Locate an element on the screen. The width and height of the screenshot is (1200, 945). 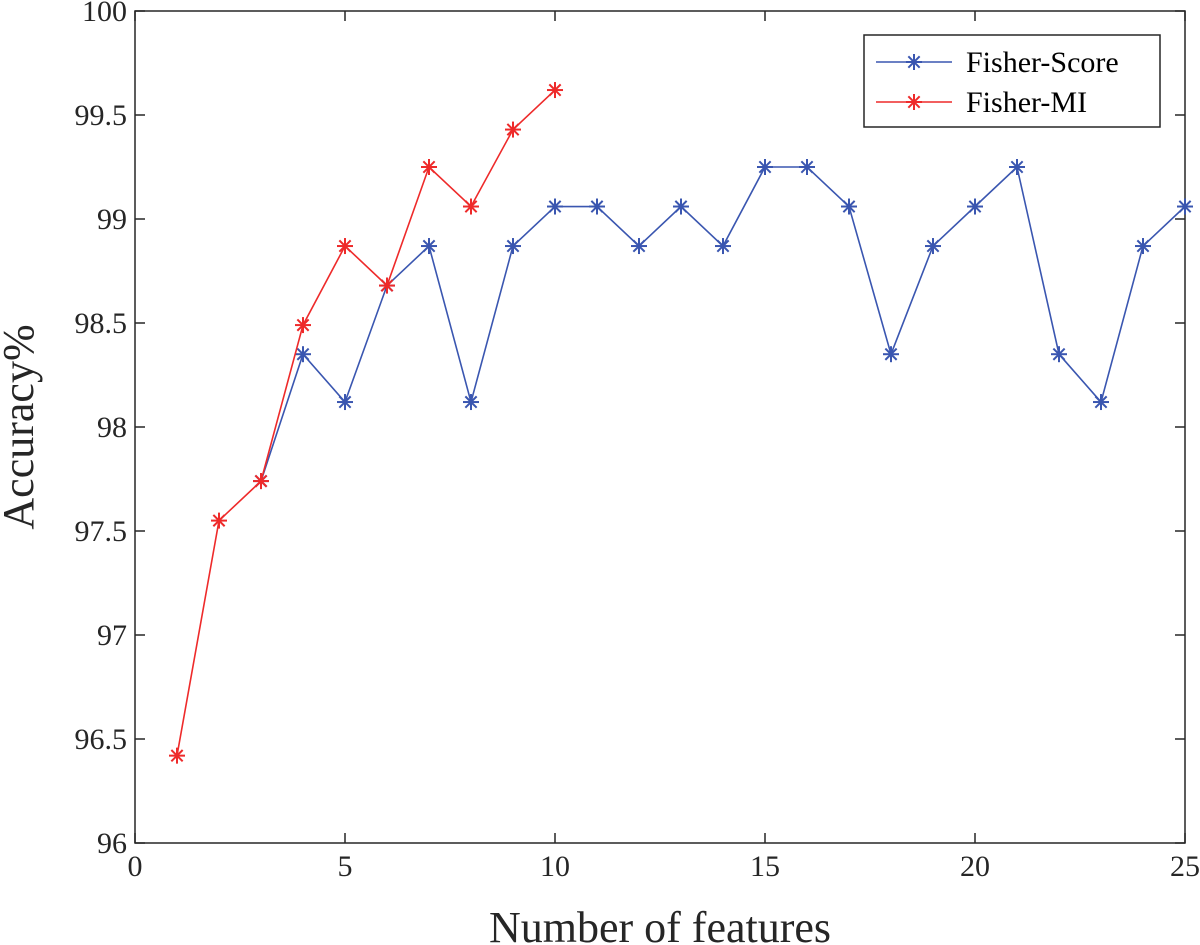
legend-box is located at coordinates (1012, 81).